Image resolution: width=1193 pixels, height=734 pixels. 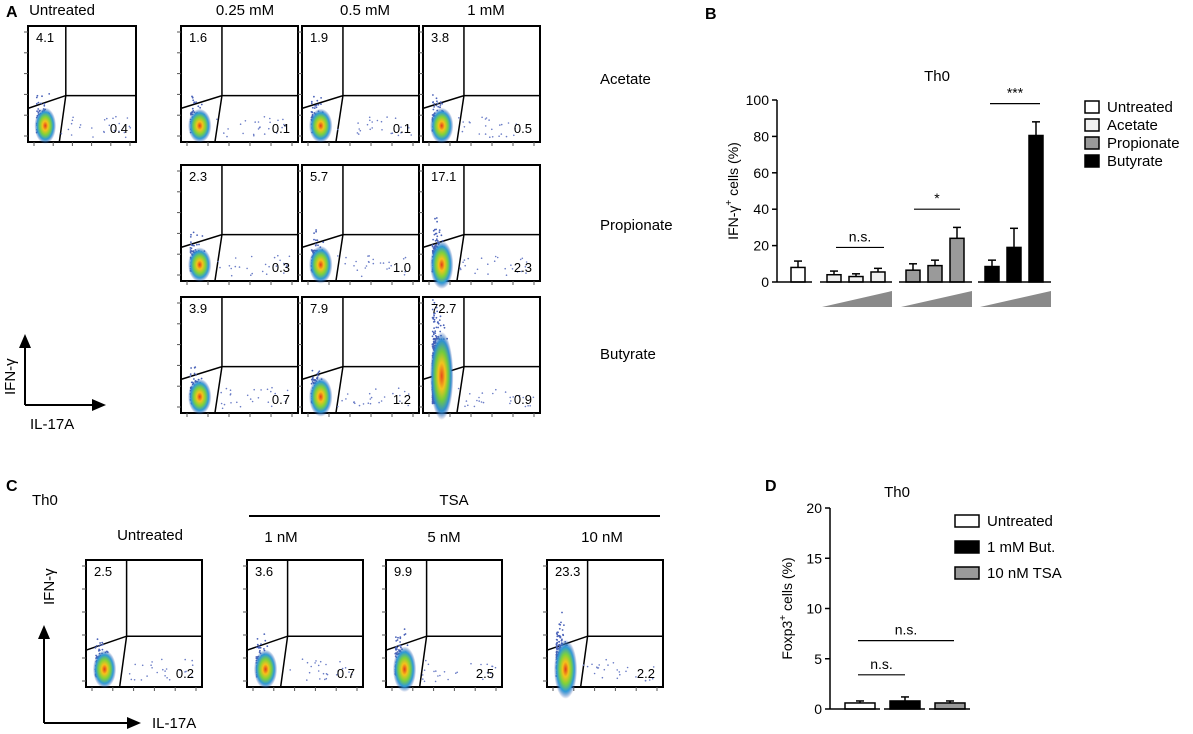 I want to click on y-tick-label: 40, so click(x=761, y=209).